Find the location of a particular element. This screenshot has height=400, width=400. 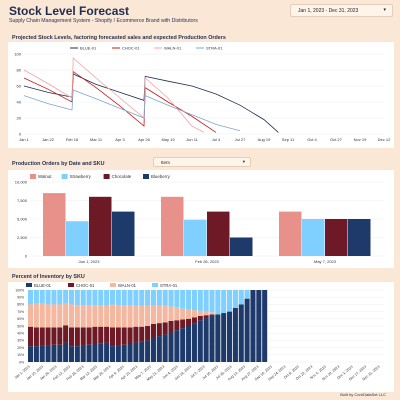

y-tick-label: 60 is located at coordinates (19, 86).